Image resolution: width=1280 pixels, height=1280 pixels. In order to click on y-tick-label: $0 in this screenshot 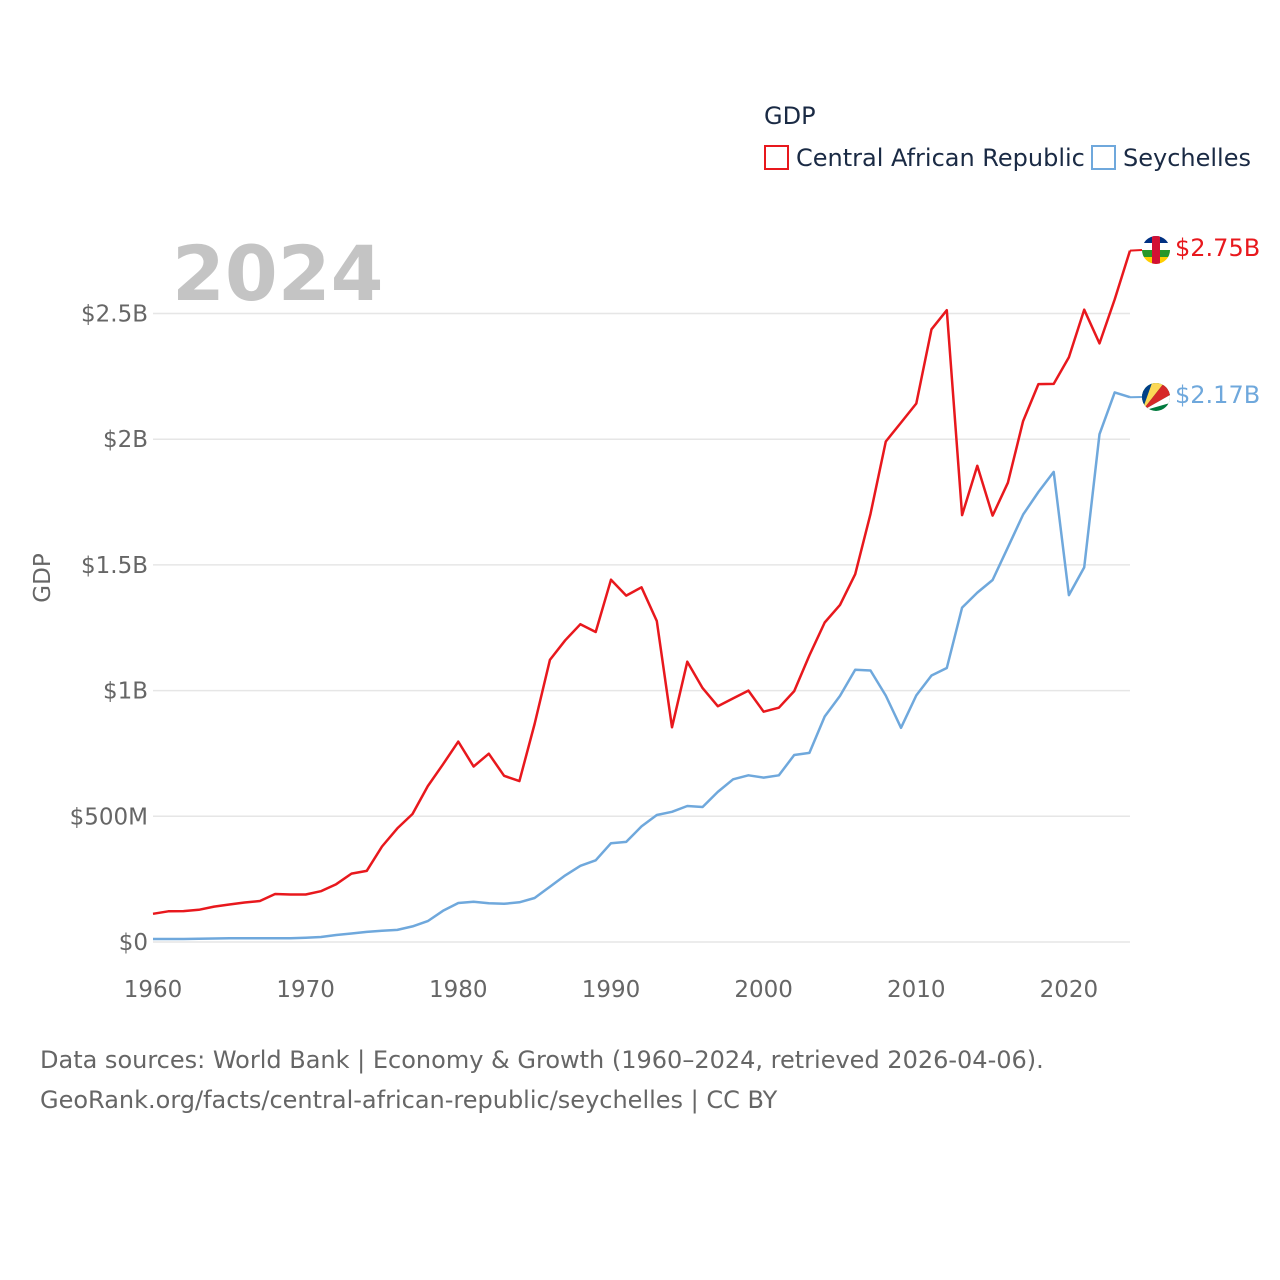, I will do `click(133, 943)`.